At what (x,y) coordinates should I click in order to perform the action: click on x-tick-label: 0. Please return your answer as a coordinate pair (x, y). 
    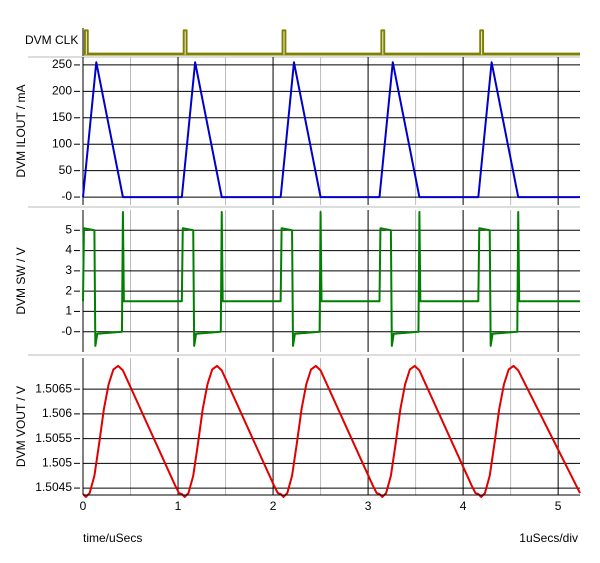
    Looking at the image, I should click on (83, 506).